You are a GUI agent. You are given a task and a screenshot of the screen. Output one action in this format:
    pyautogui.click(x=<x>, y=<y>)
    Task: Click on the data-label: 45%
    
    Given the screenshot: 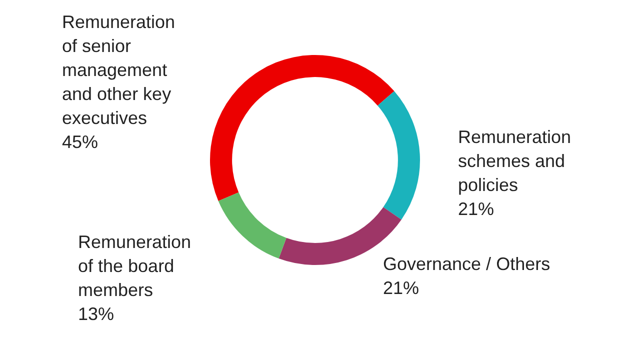 What is the action you would take?
    pyautogui.click(x=81, y=142)
    